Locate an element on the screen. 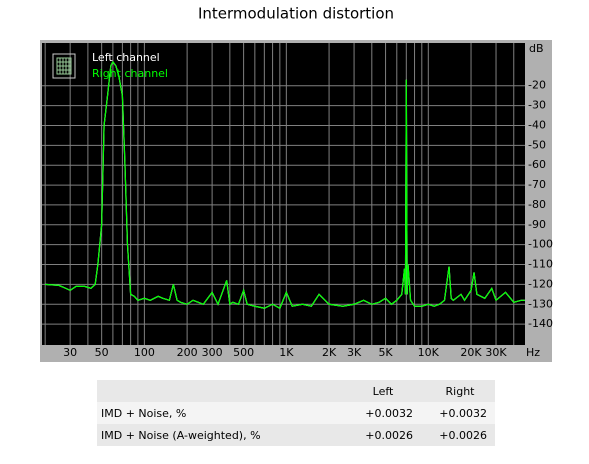  x-tick-label: 200 is located at coordinates (187, 352).